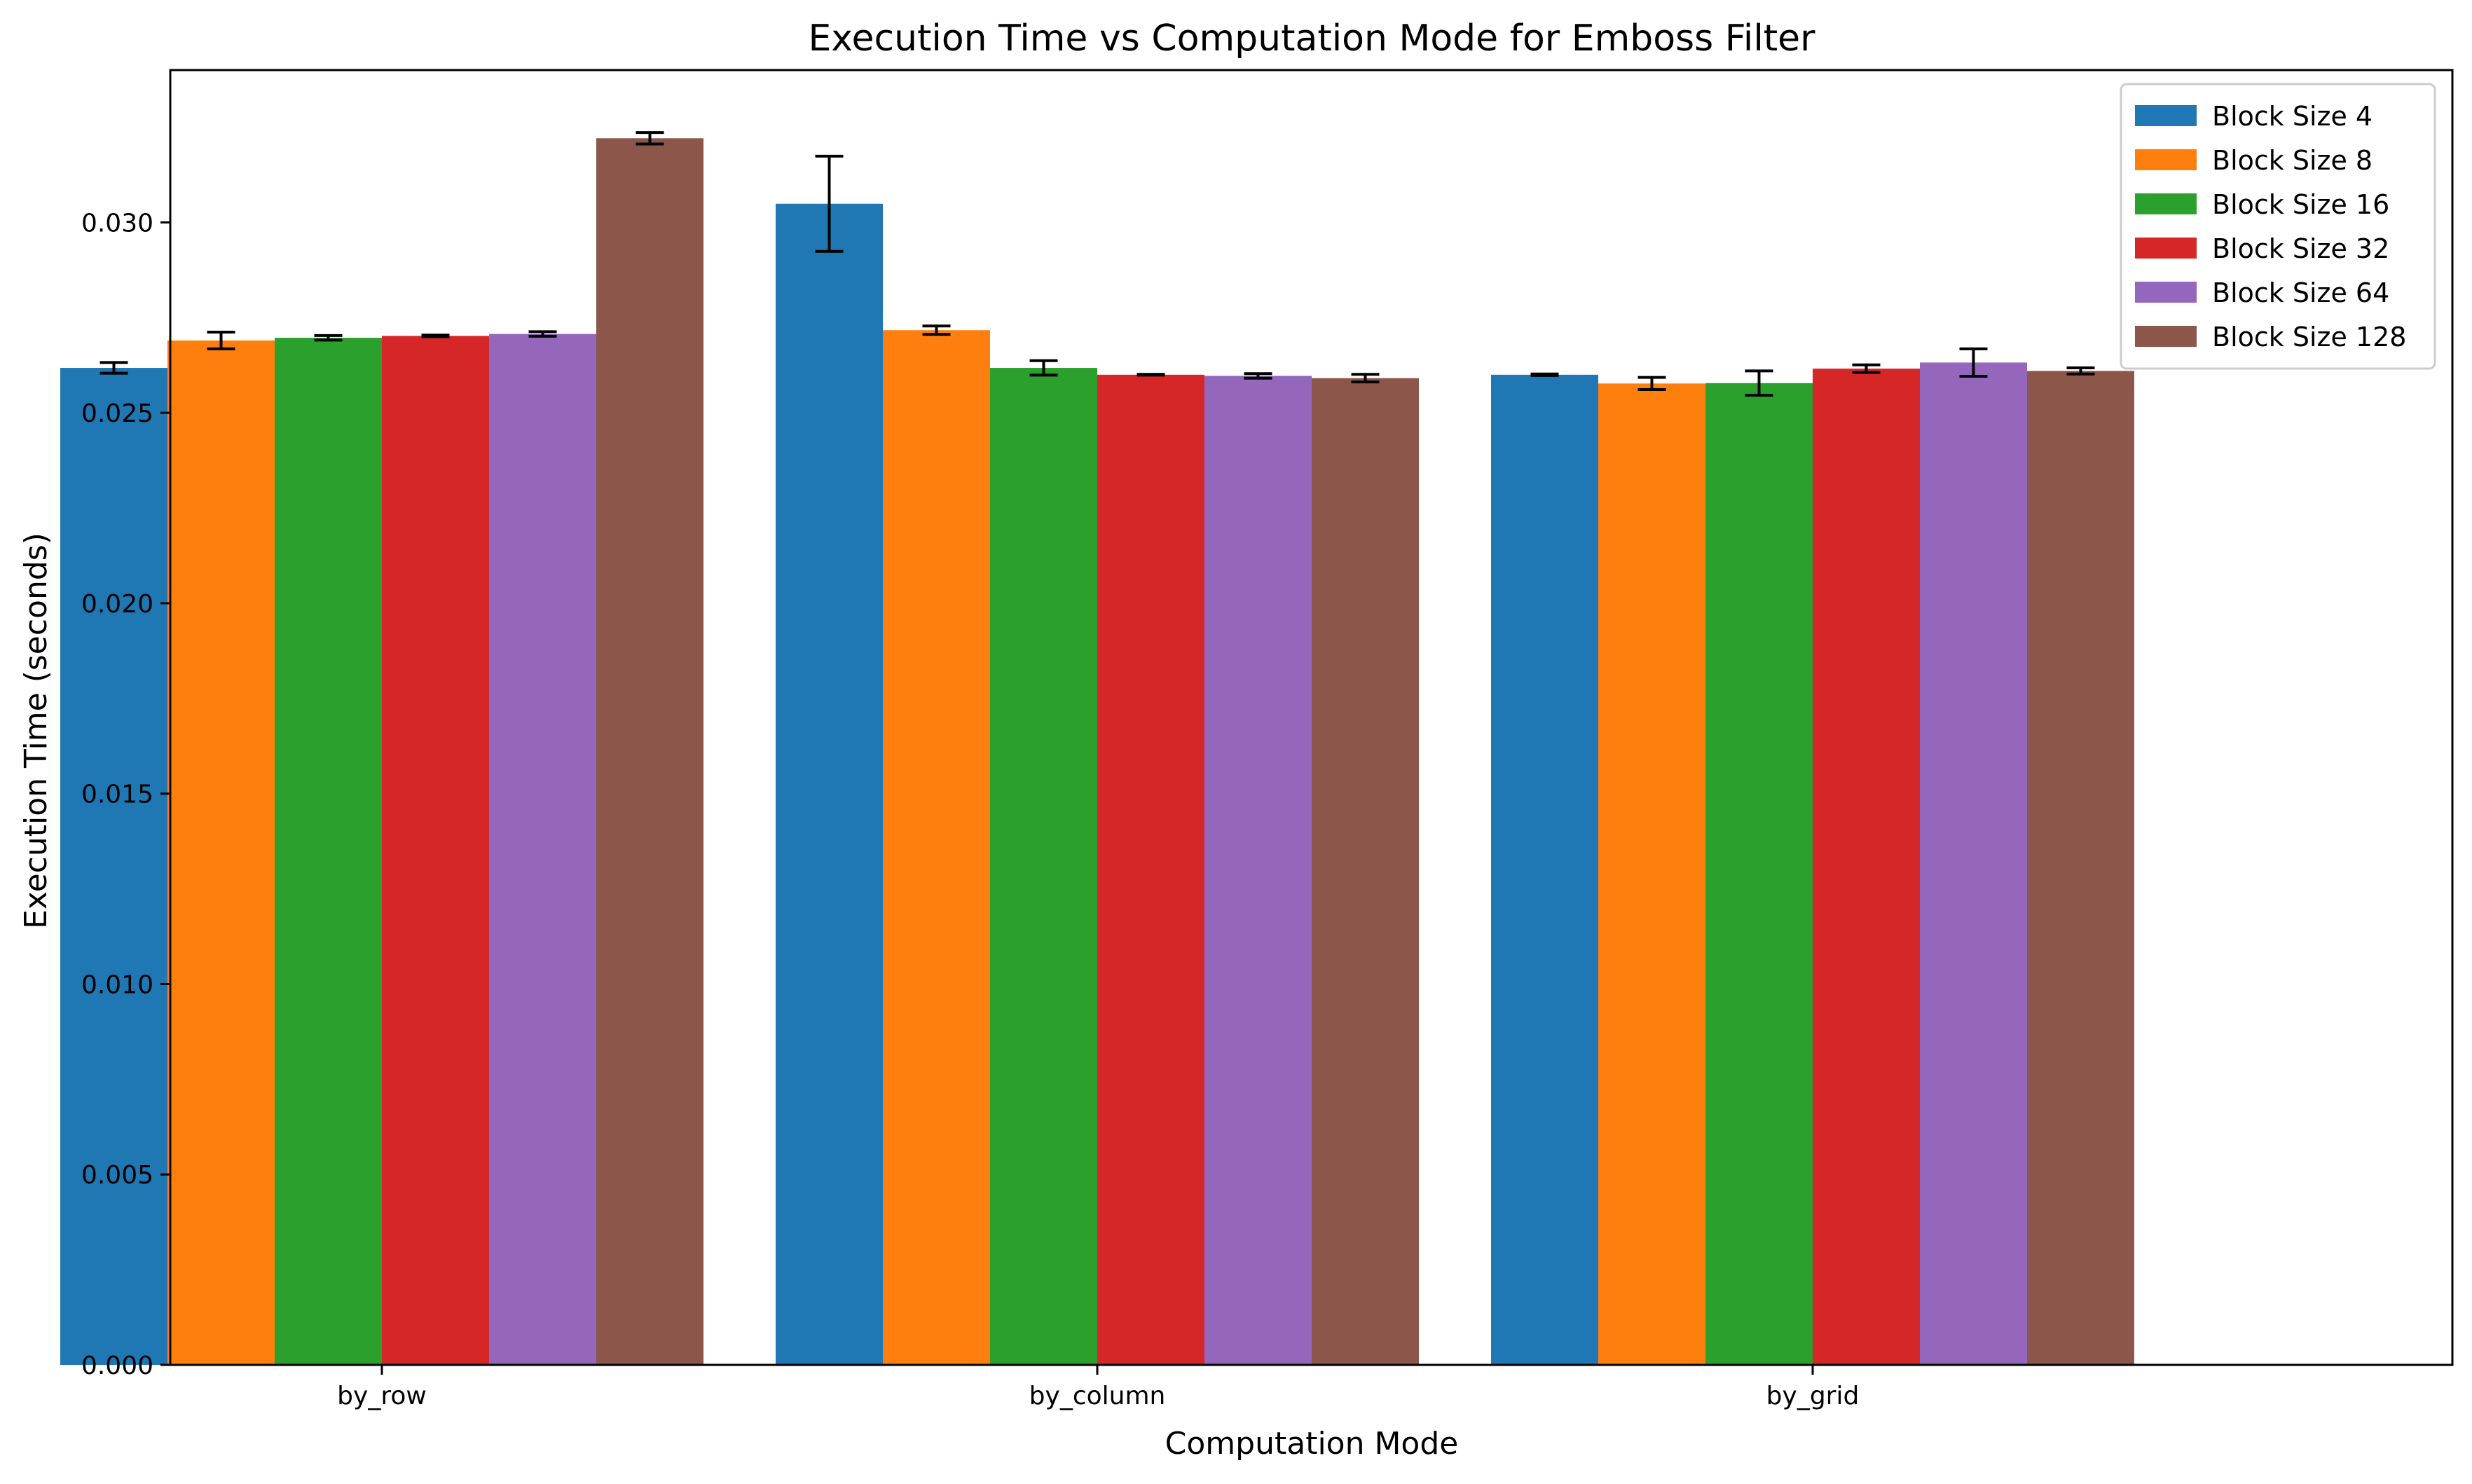 This screenshot has height=1484, width=2472. Describe the element at coordinates (1097, 264) in the screenshot. I see `error-bars-group` at that location.